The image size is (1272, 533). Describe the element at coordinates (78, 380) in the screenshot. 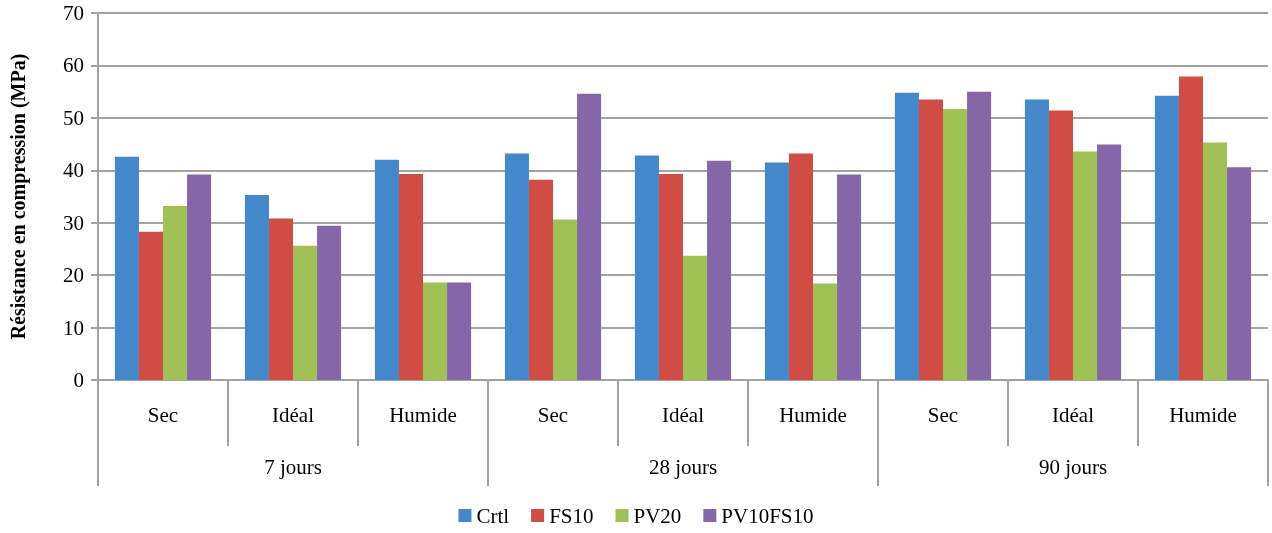

I see `y-tick-label: 0` at that location.